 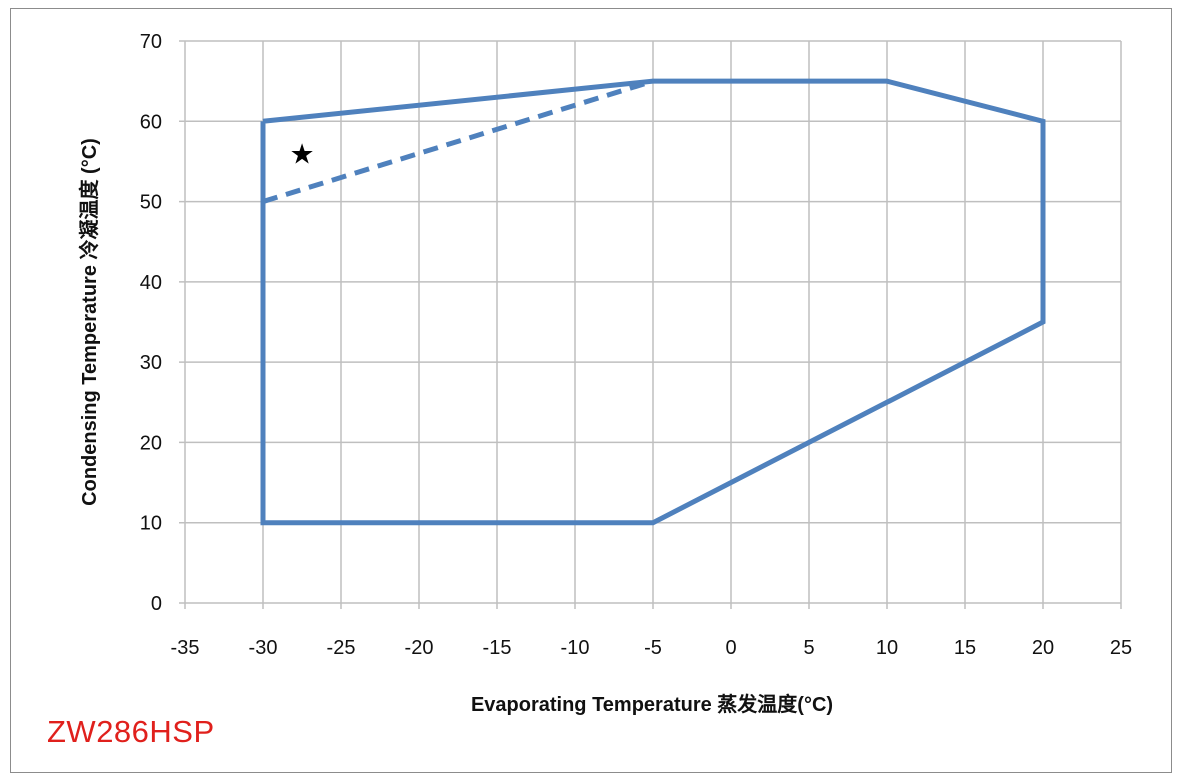 What do you see at coordinates (151, 443) in the screenshot?
I see `y-tick-label: 20` at bounding box center [151, 443].